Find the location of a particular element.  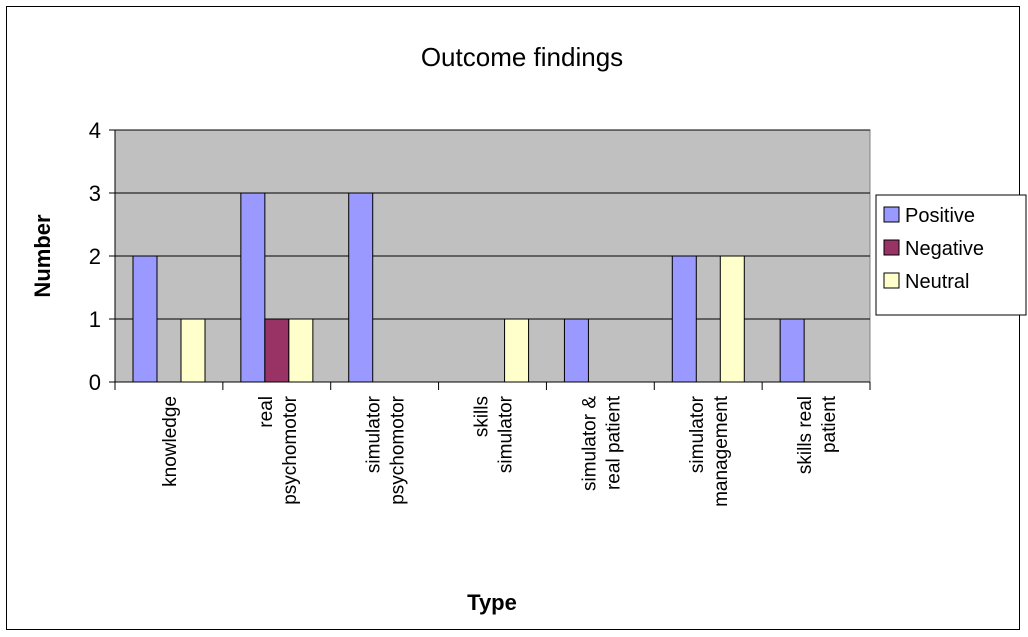

category-label-line: real is located at coordinates (266, 412).